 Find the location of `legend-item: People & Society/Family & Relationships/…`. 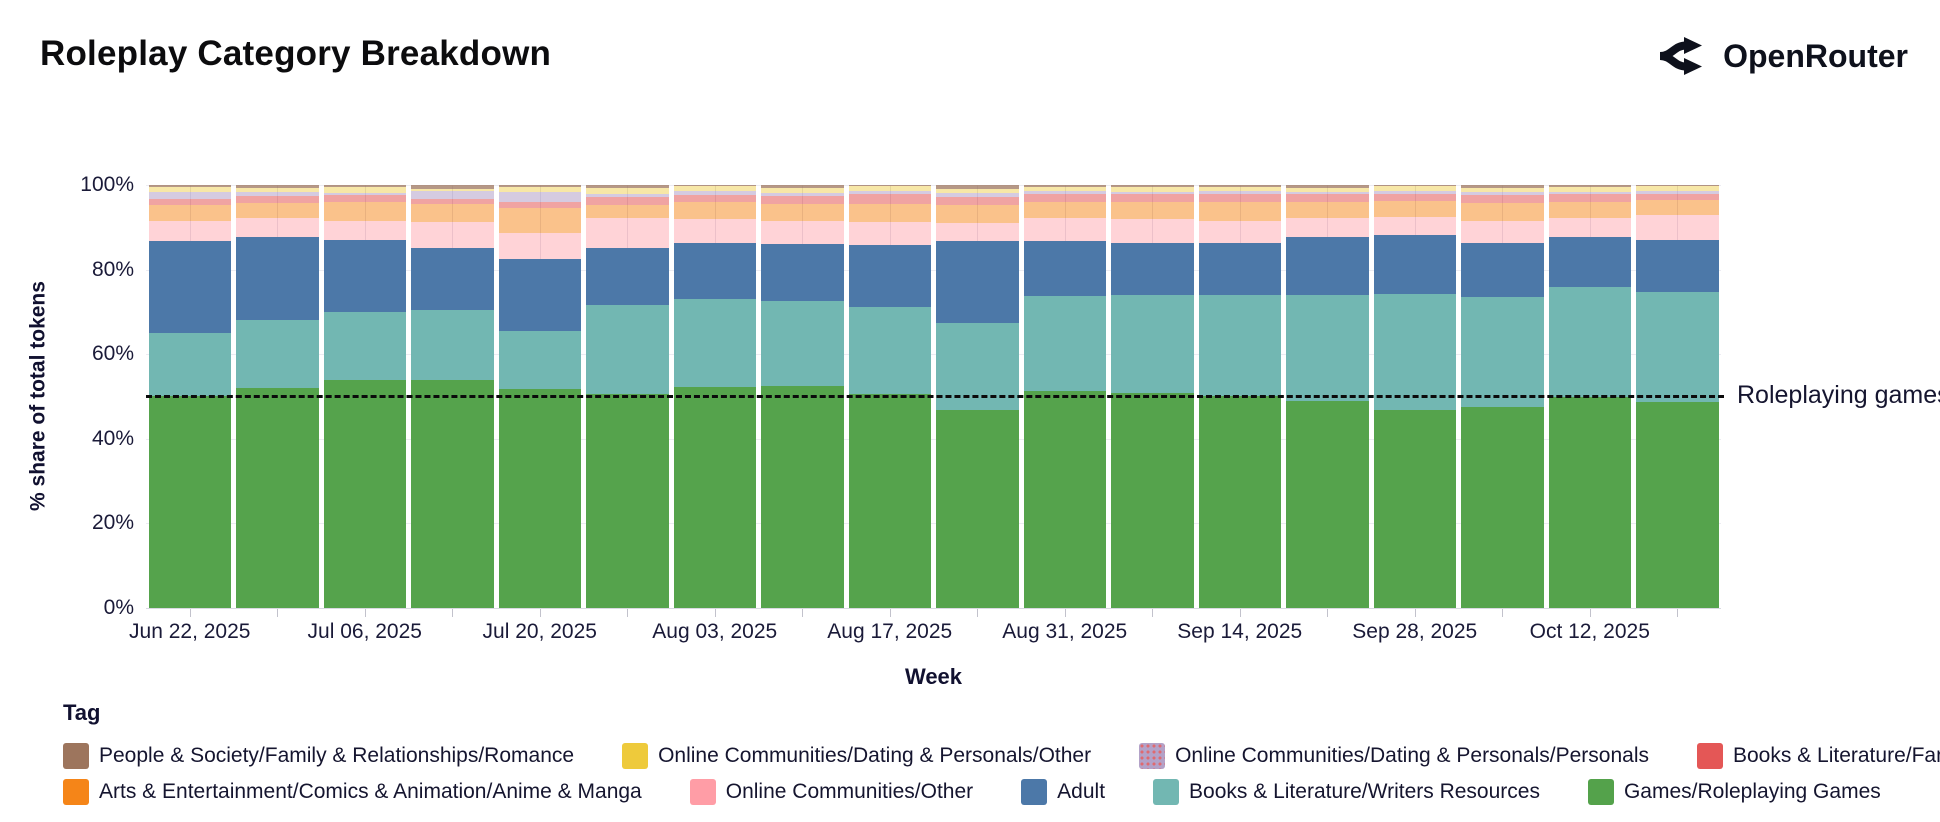

legend-item: People & Society/Family & Relationships/… is located at coordinates (318, 755).